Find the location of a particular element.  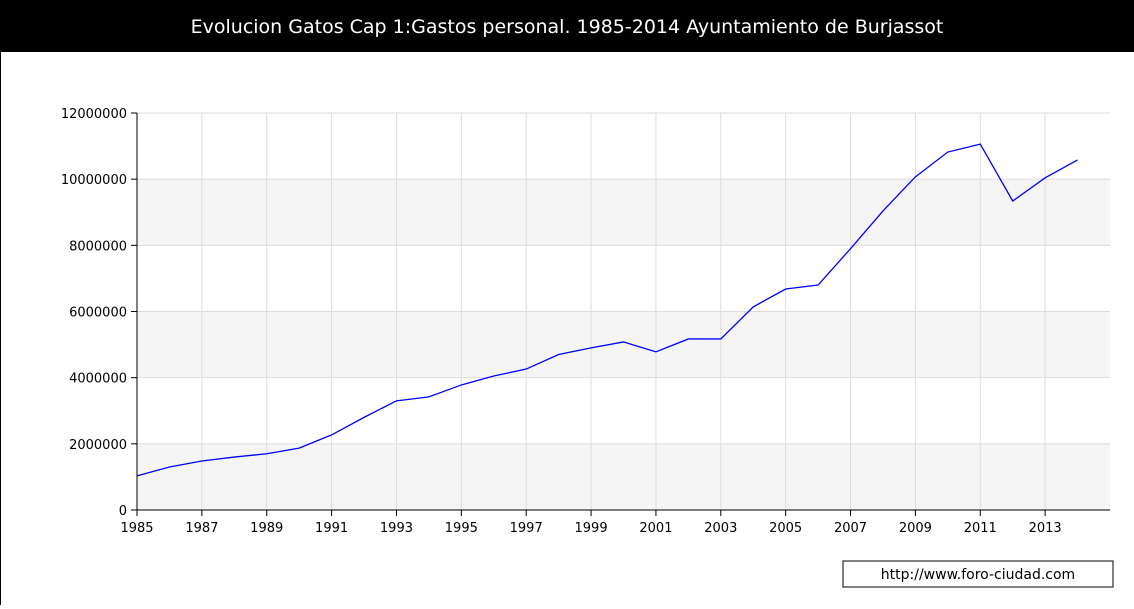

x-tick-label: 1993 is located at coordinates (396, 528).